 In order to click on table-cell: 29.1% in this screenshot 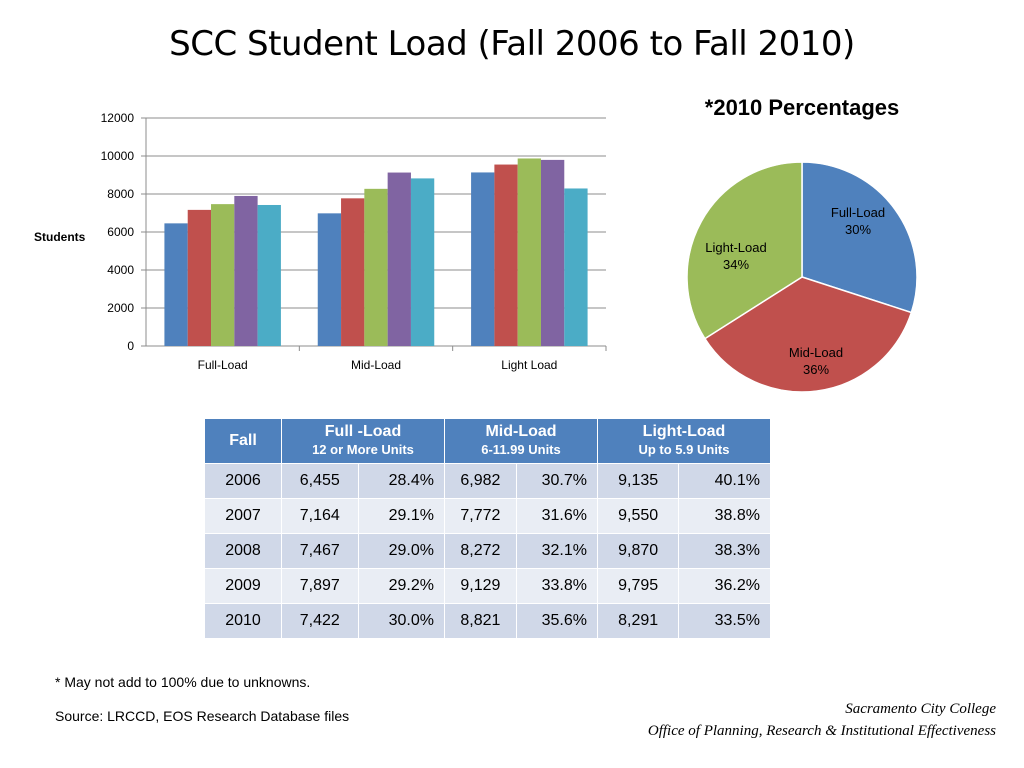, I will do `click(401, 516)`.